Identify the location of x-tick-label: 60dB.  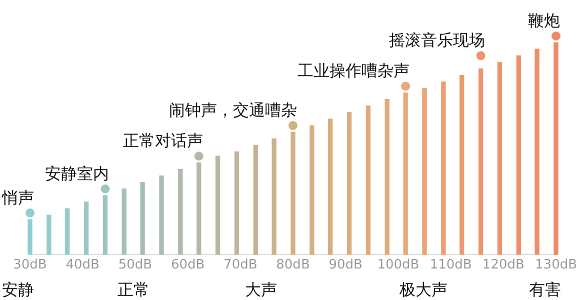
(187, 265).